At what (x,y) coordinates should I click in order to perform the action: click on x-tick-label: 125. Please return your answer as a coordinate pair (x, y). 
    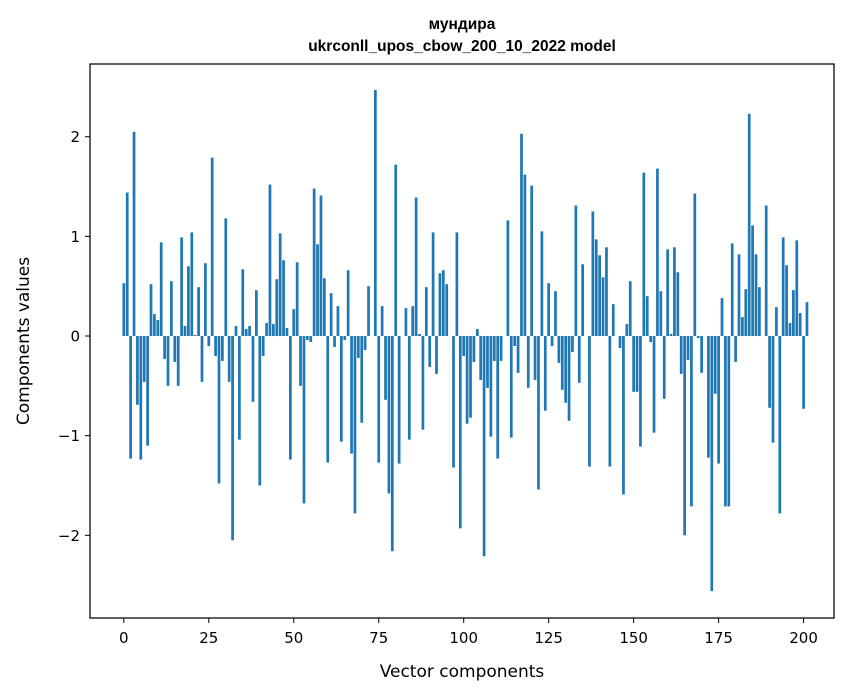
    Looking at the image, I should click on (548, 638).